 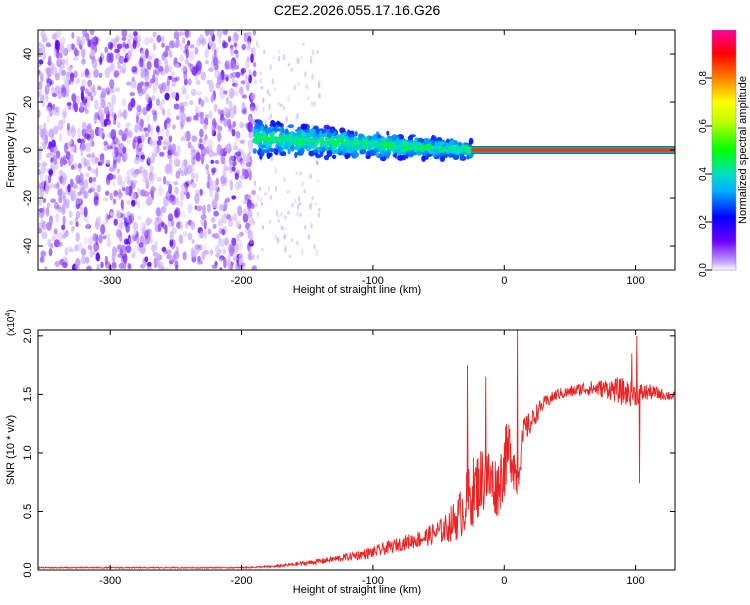 I want to click on x-tick-label: 100, so click(x=635, y=581).